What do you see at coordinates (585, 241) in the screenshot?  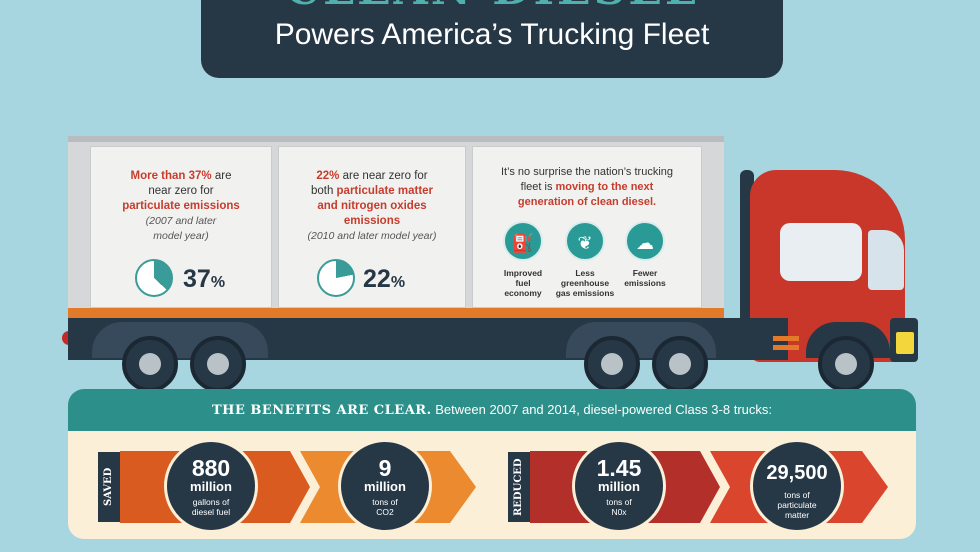 I see `leaf-icon: ❦` at bounding box center [585, 241].